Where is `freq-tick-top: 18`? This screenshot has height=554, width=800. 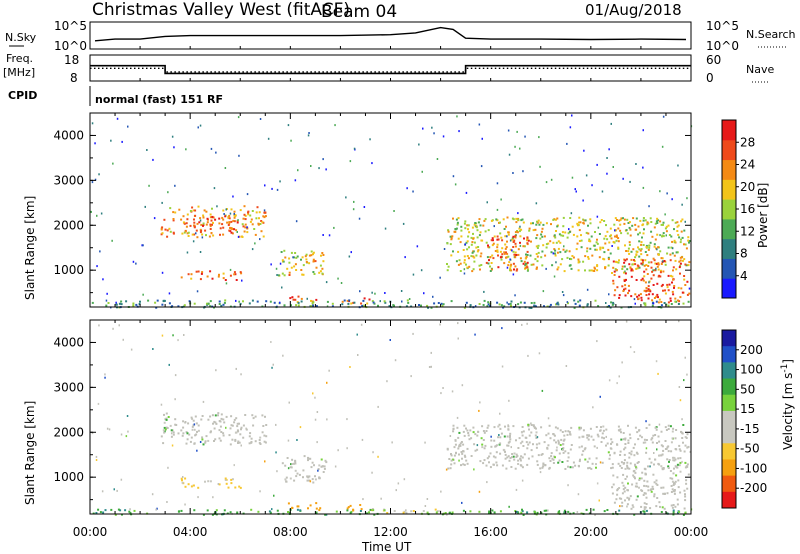
freq-tick-top: 18 is located at coordinates (71, 60).